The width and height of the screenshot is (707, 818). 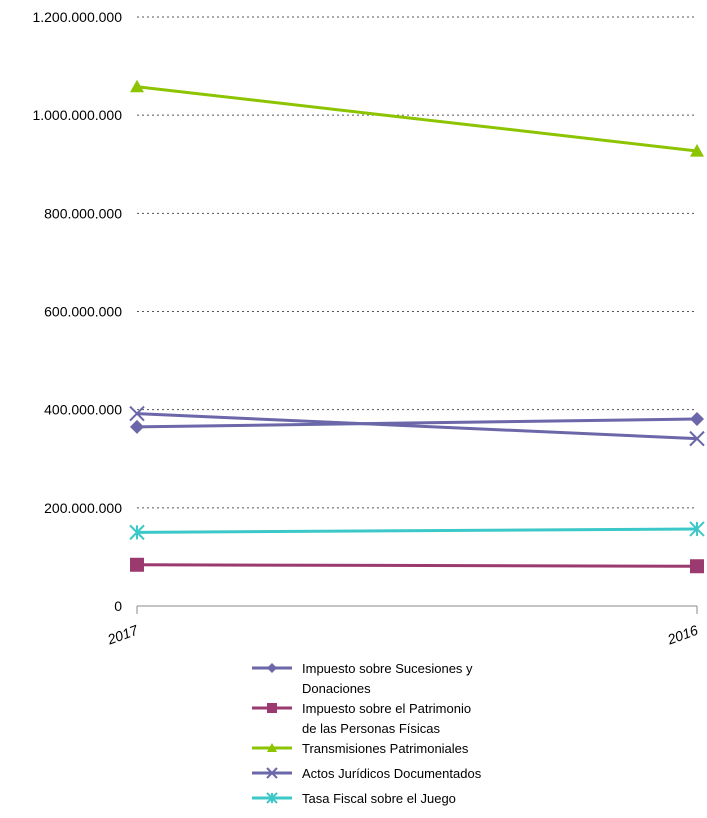 I want to click on legend-label: Donaciones, so click(x=336, y=688).